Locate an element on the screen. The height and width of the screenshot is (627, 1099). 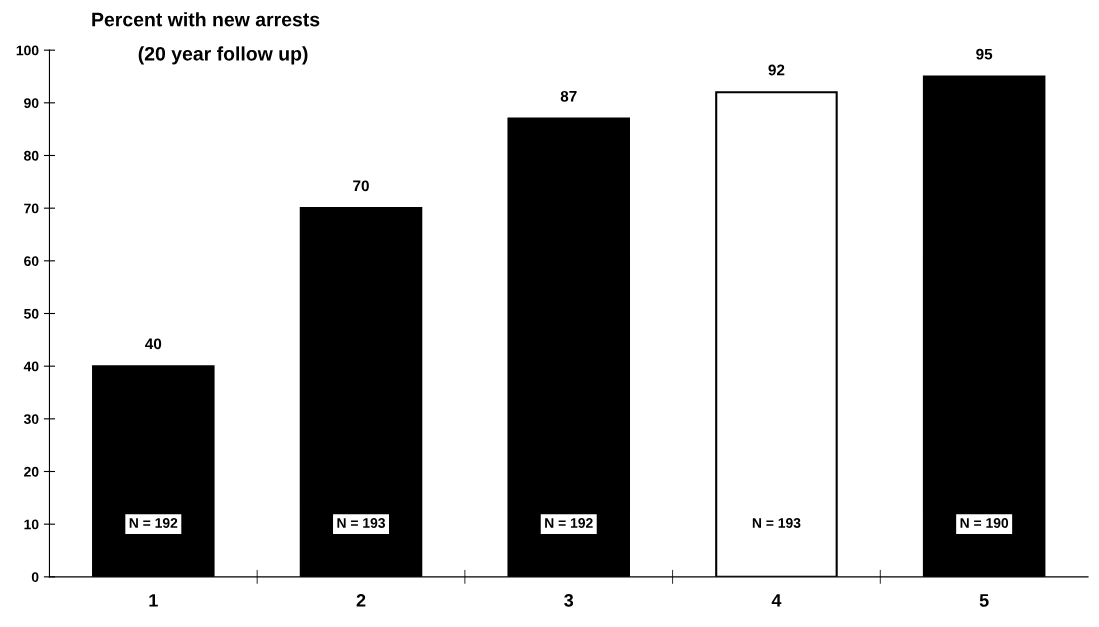
chart-title: Percent with new arrests is located at coordinates (206, 19).